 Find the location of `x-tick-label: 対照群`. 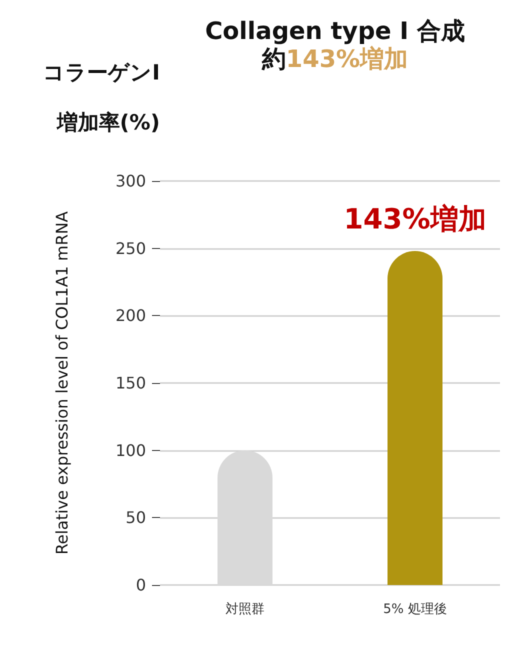

x-tick-label: 対照群 is located at coordinates (245, 609).